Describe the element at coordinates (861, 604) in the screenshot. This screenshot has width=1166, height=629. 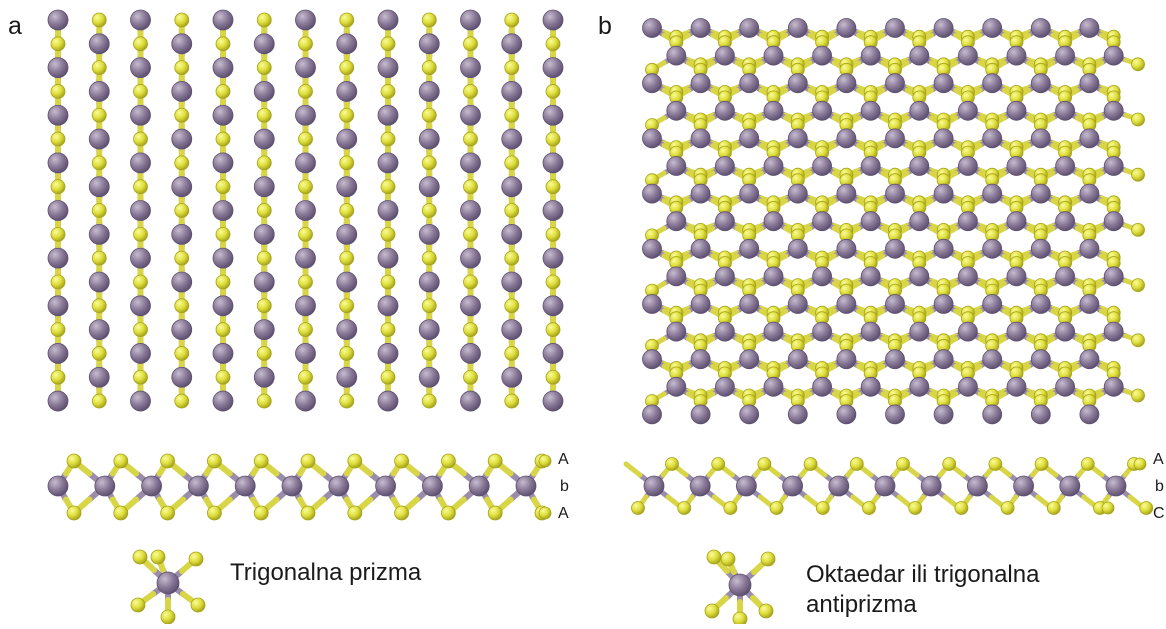
I see `caption-line: antiprizma` at that location.